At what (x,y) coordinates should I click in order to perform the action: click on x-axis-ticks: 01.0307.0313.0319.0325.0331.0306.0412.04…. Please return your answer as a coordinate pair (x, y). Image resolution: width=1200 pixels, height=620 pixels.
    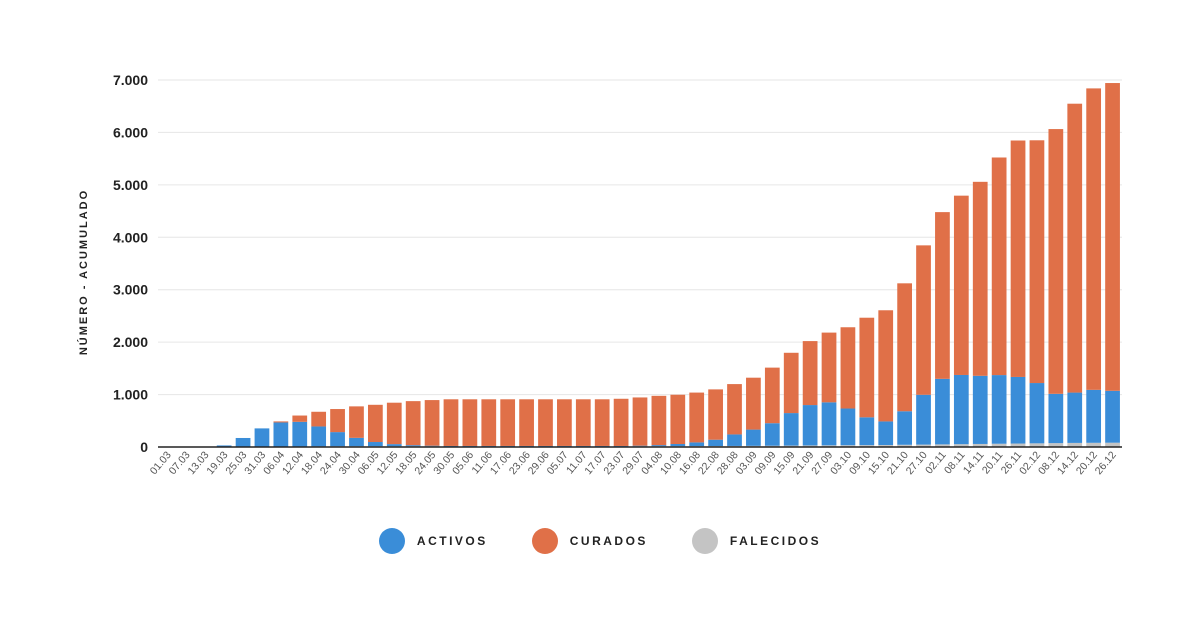
    Looking at the image, I should click on (633, 463).